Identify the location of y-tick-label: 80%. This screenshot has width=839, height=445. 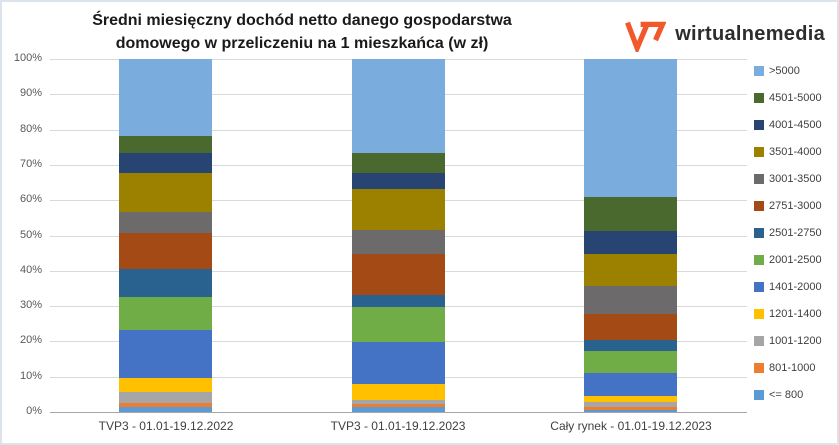
(30, 128).